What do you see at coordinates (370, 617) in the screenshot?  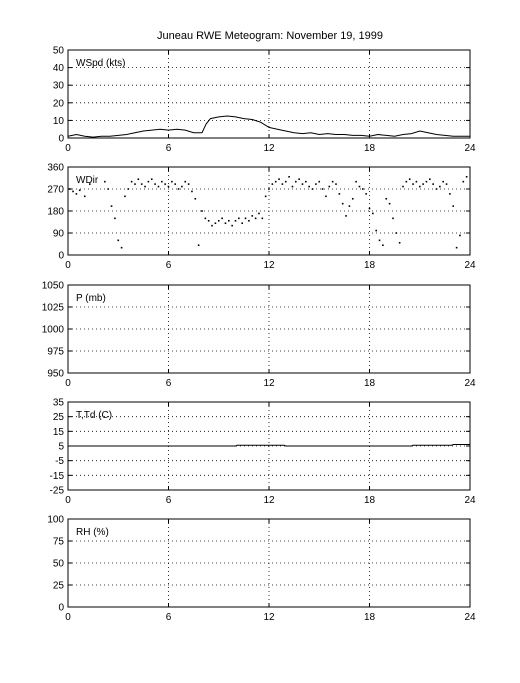 I see `rh-xtick-label-3: 18` at bounding box center [370, 617].